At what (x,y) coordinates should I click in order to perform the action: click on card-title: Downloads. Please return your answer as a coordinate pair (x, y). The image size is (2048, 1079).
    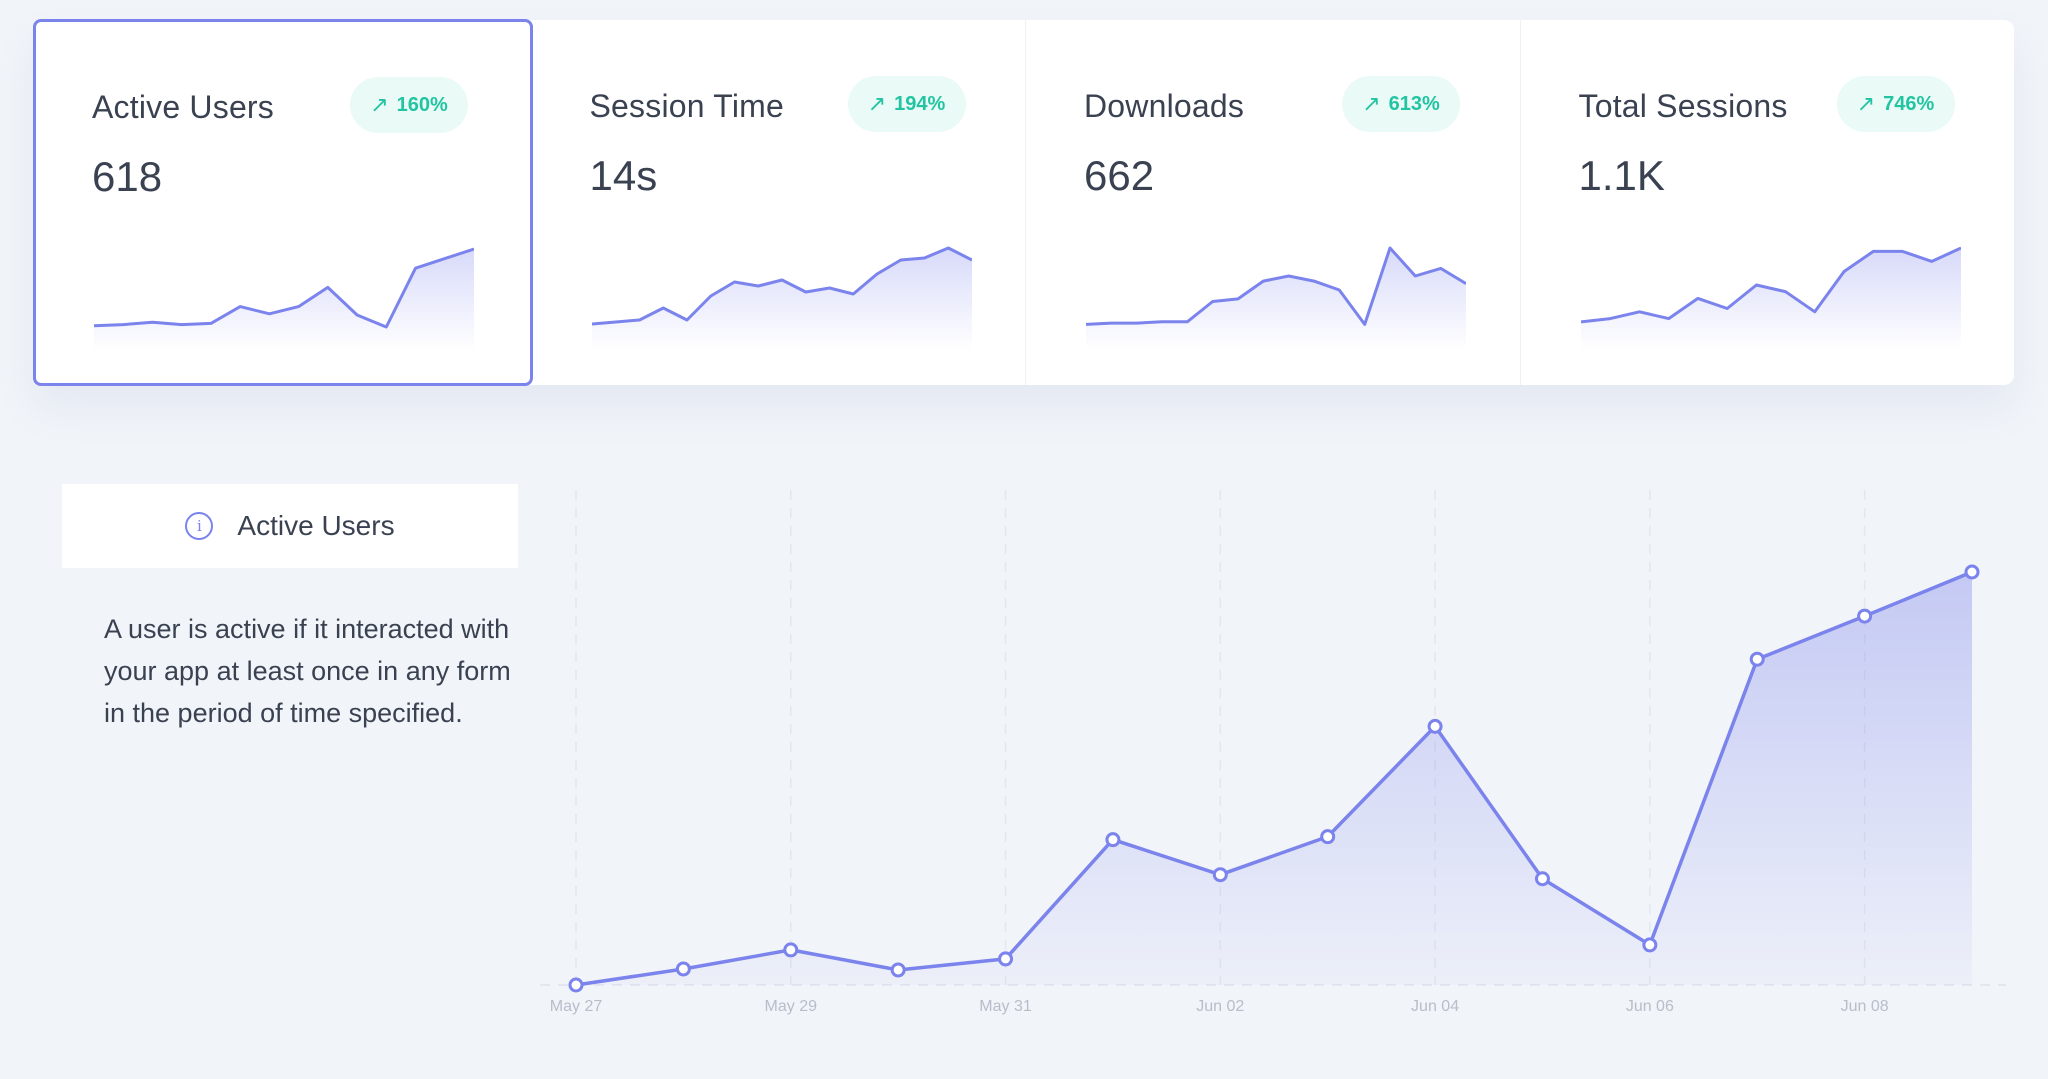
    Looking at the image, I should click on (1164, 106).